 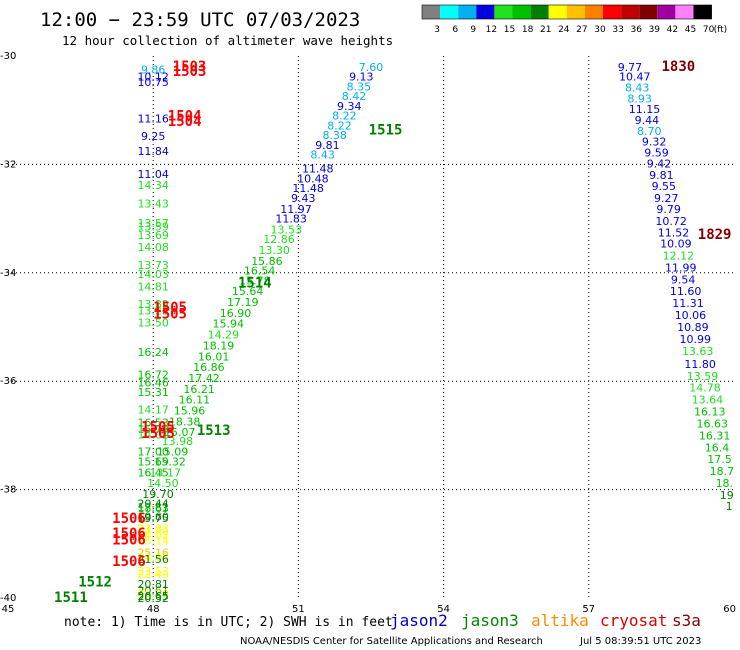 What do you see at coordinates (630, 67) in the screenshot?
I see `data-point: 9.77` at bounding box center [630, 67].